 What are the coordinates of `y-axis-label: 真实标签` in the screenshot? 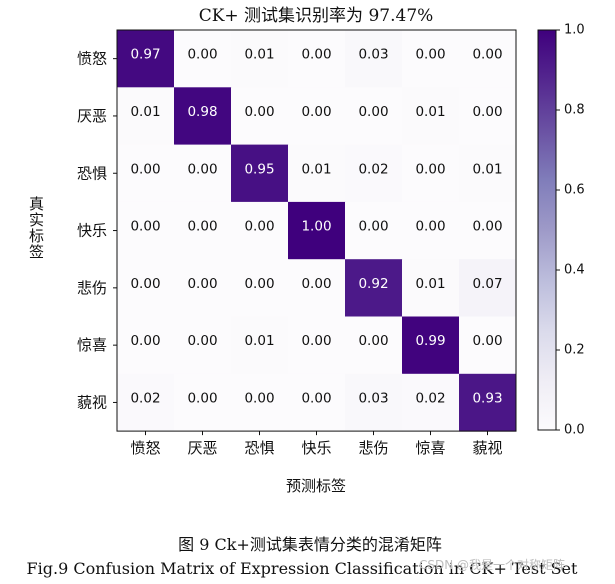 It's located at (36, 227).